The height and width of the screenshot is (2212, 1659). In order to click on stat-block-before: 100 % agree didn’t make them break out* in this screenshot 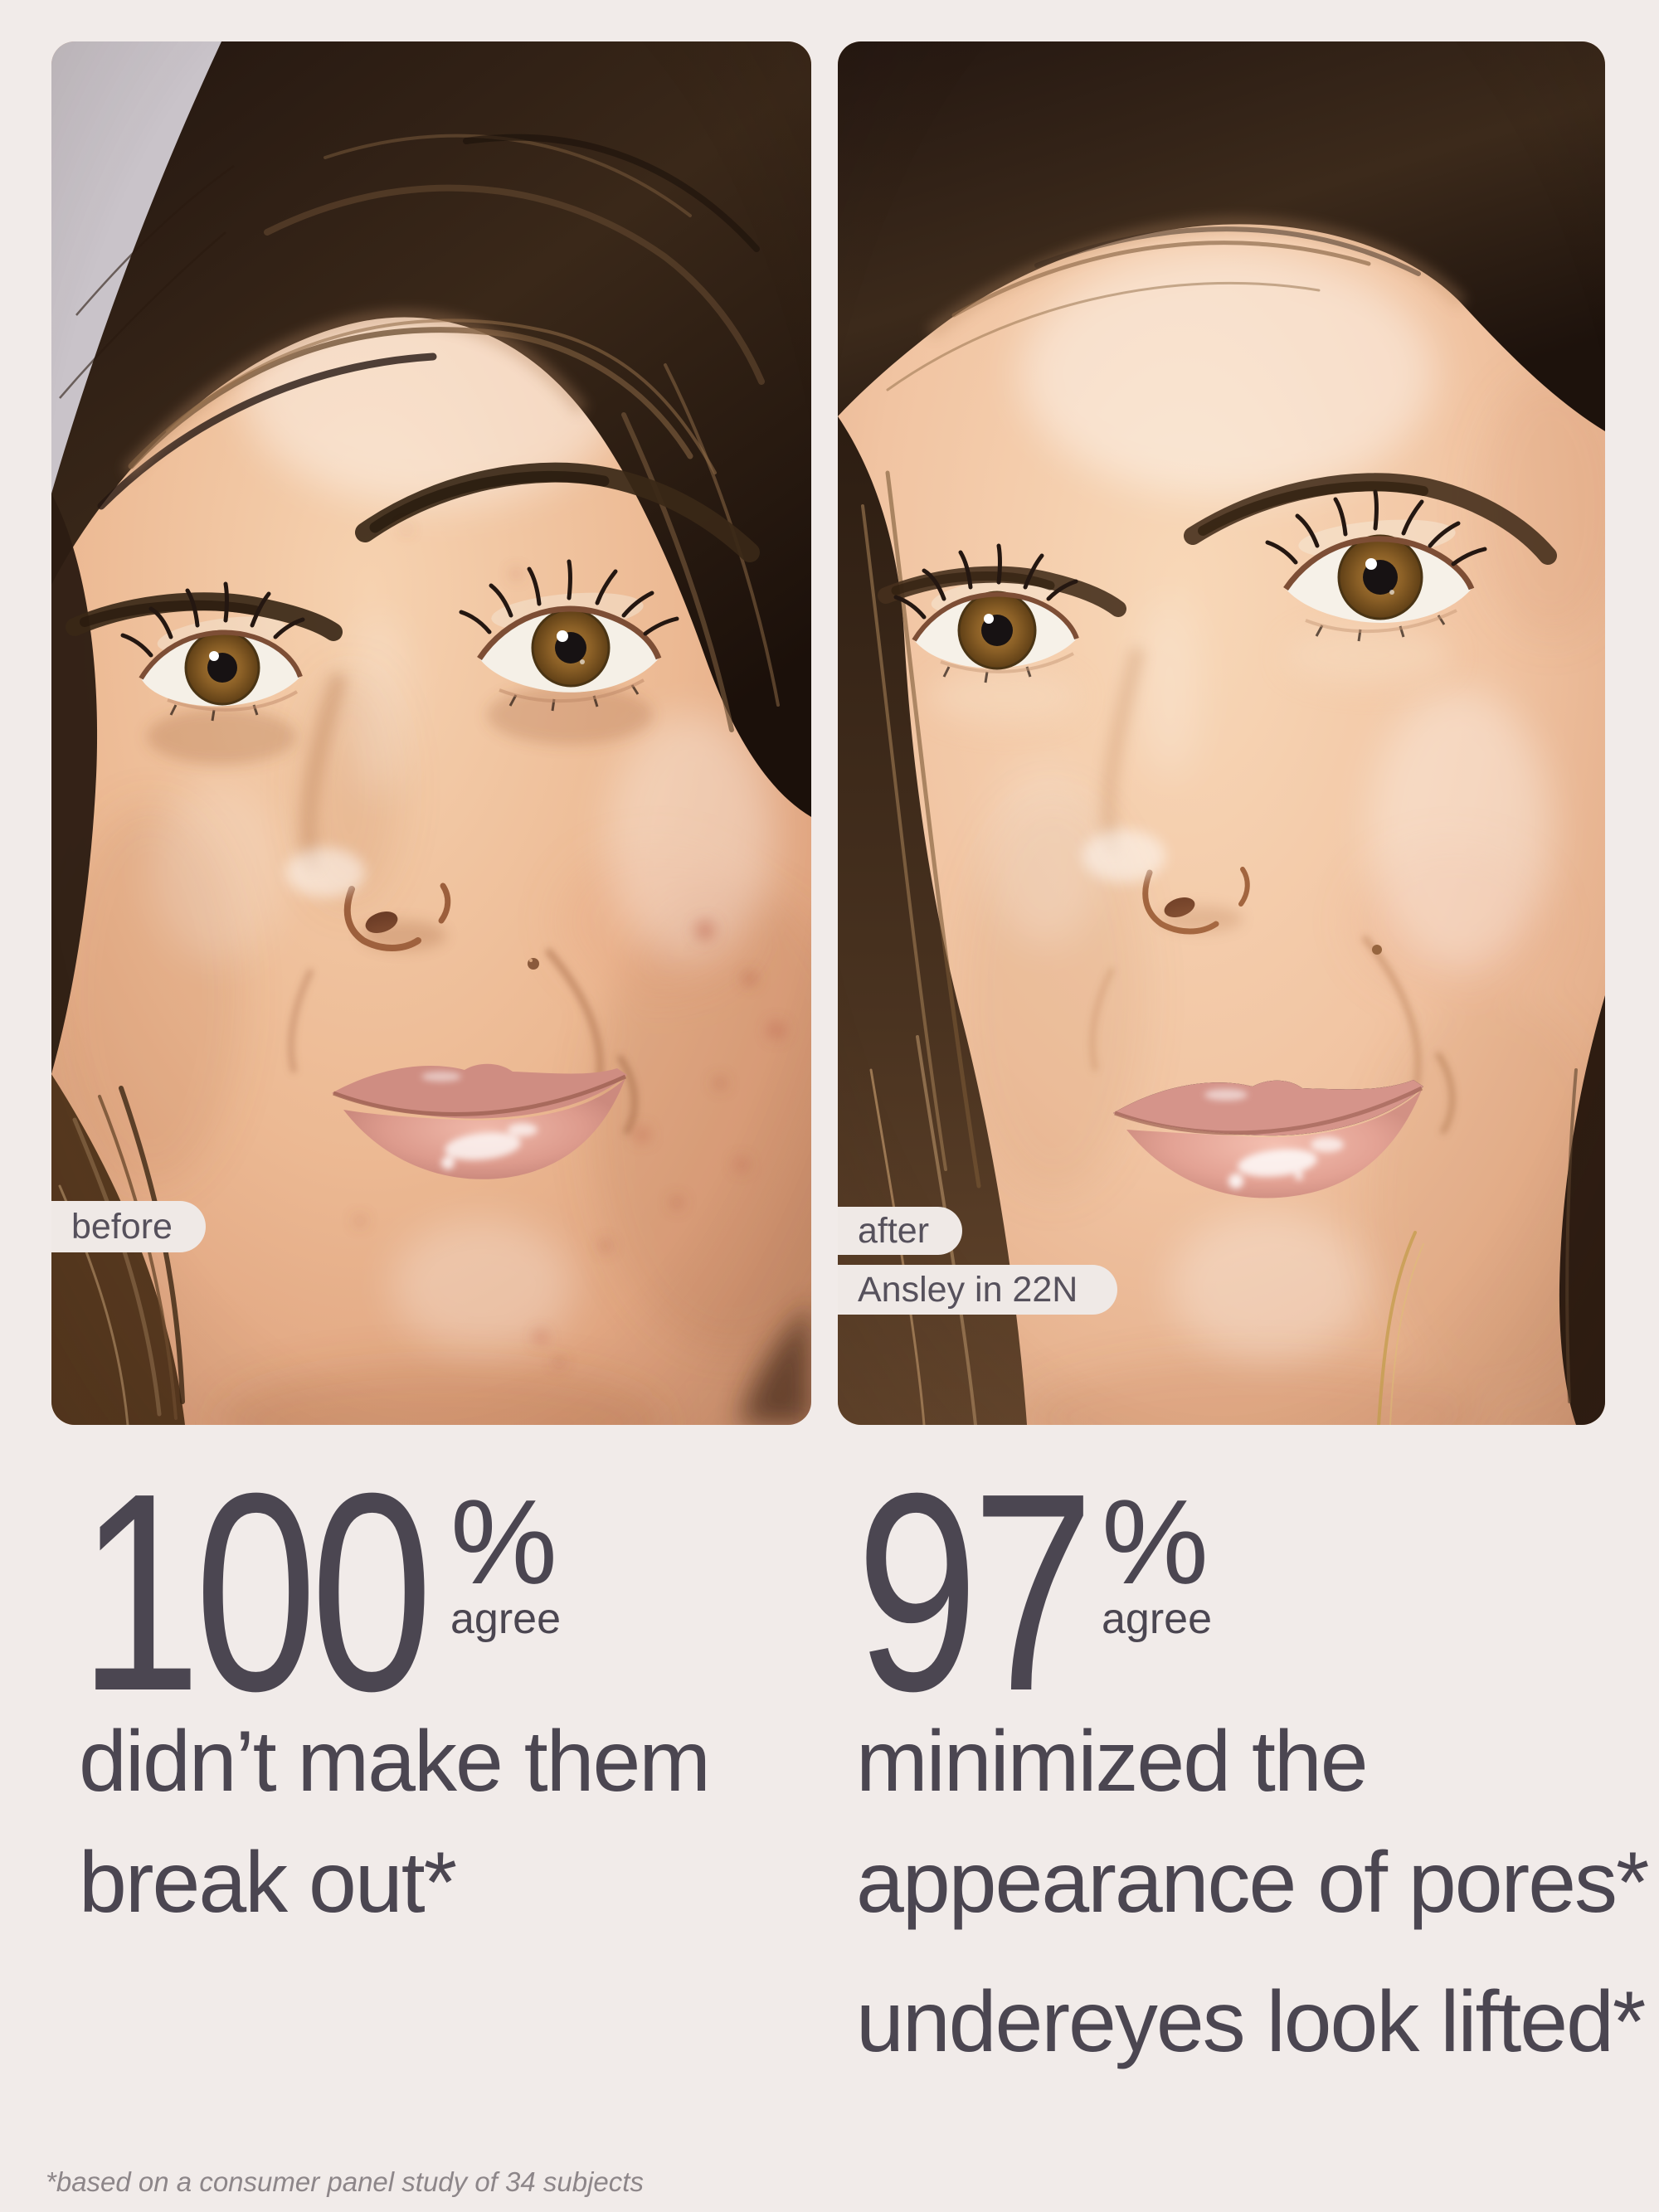, I will do `click(432, 1683)`.